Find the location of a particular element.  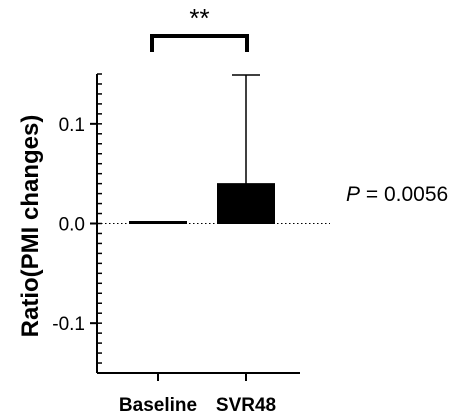

x-tick-label-svr48: SVR48 is located at coordinates (246, 405).